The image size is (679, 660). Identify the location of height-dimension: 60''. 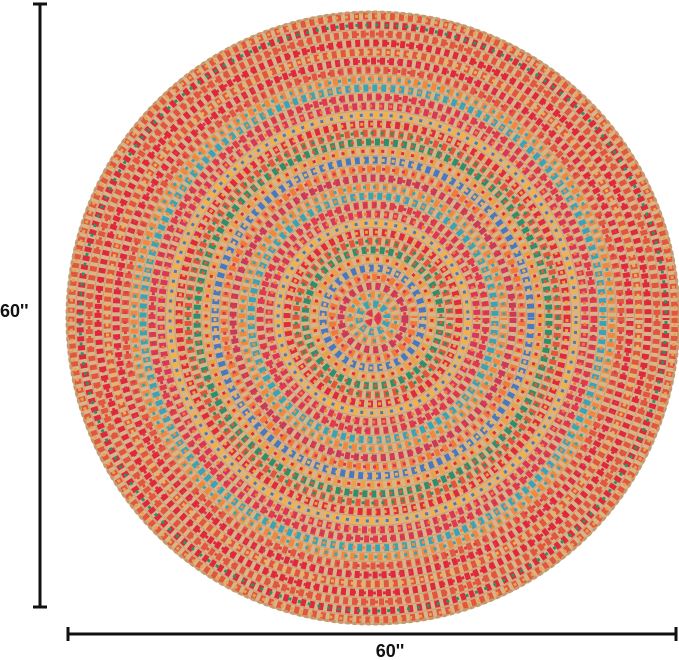
(23, 305).